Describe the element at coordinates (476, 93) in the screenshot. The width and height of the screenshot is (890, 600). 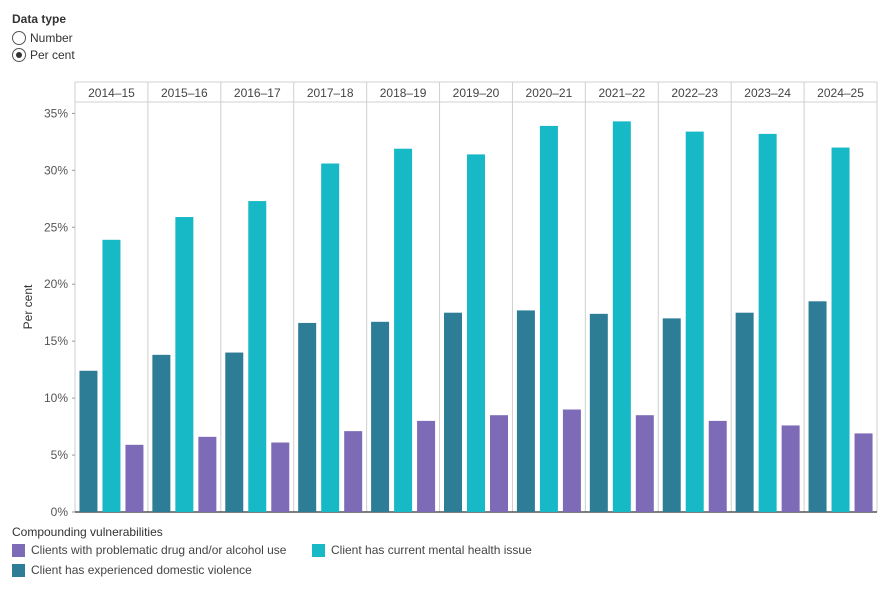
I see `category-label: 2019–20` at that location.